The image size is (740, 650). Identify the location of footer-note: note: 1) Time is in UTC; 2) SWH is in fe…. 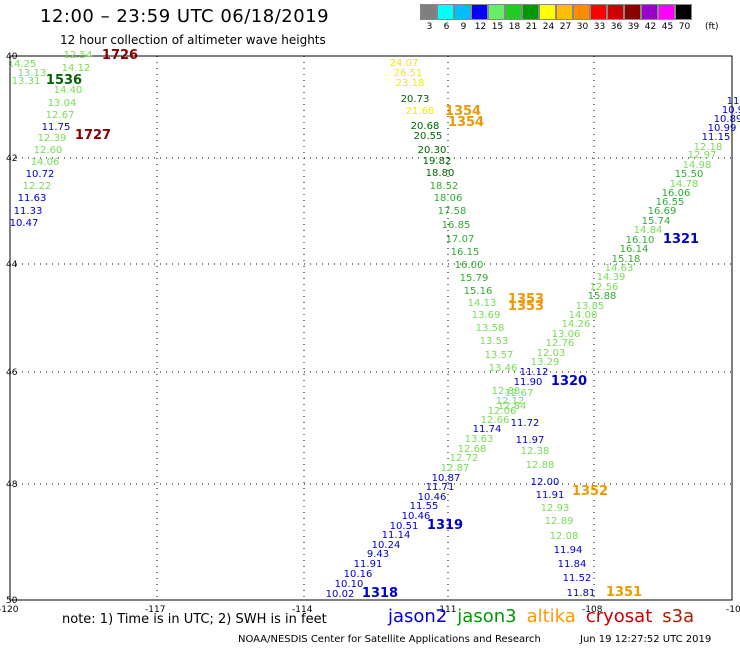
(194, 619).